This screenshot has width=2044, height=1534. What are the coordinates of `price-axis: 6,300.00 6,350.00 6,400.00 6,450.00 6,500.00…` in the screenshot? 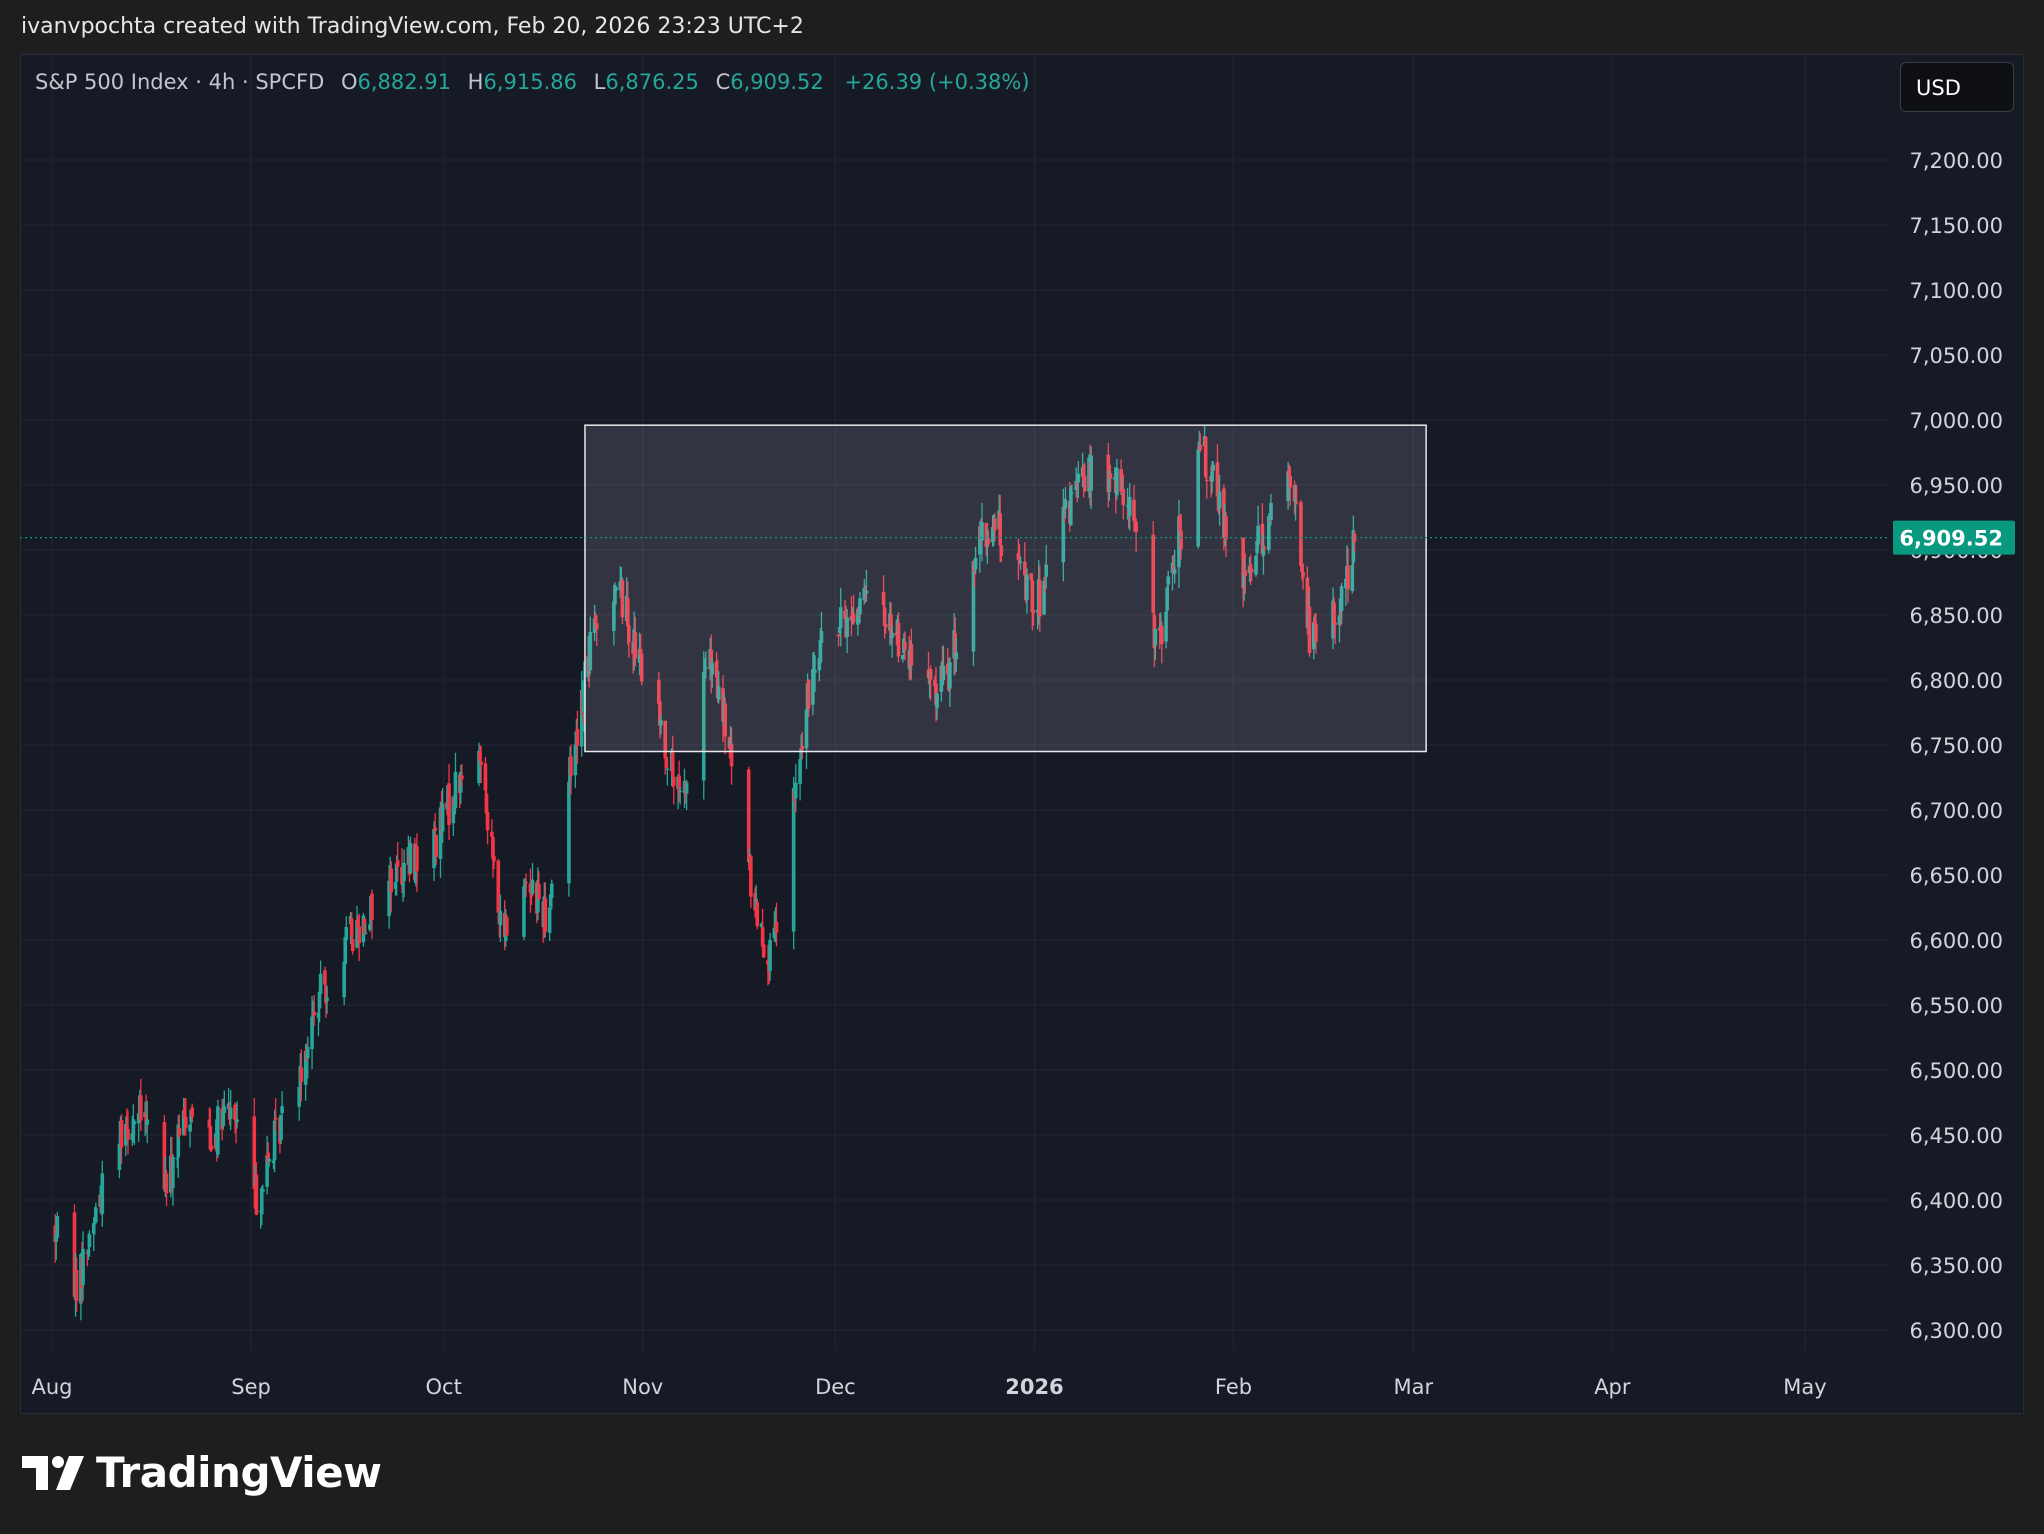 It's located at (1956, 746).